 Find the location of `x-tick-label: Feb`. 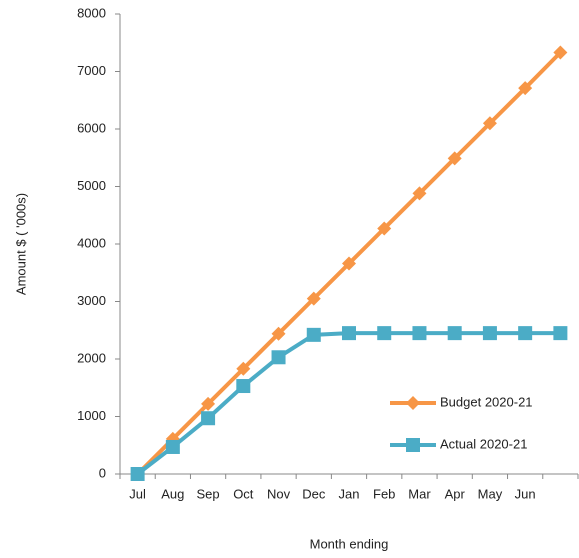

x-tick-label: Feb is located at coordinates (384, 493).